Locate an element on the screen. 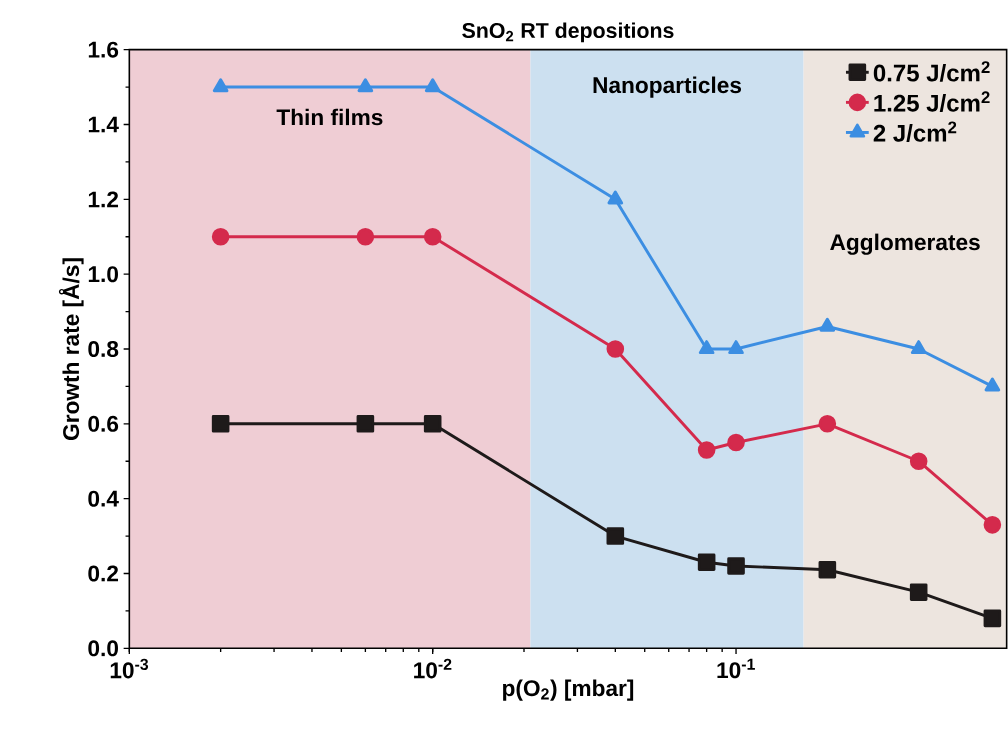 The height and width of the screenshot is (735, 1008). x-tick-label: 10$^{-2}$ is located at coordinates (433, 668).